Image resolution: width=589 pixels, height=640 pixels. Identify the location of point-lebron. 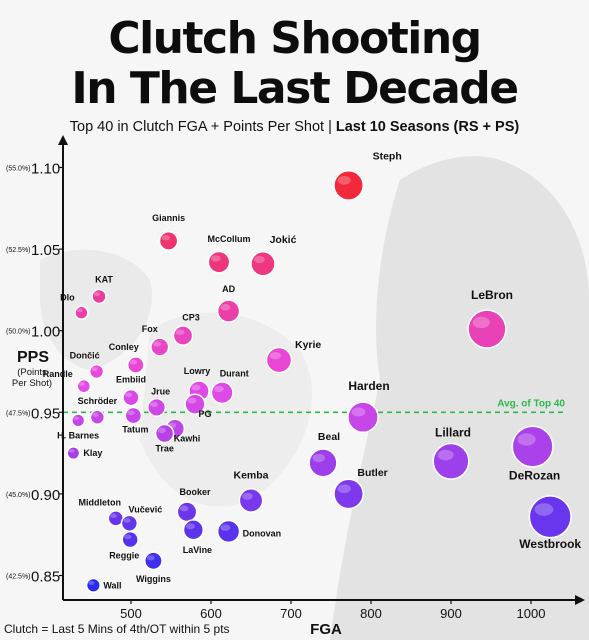
(487, 329).